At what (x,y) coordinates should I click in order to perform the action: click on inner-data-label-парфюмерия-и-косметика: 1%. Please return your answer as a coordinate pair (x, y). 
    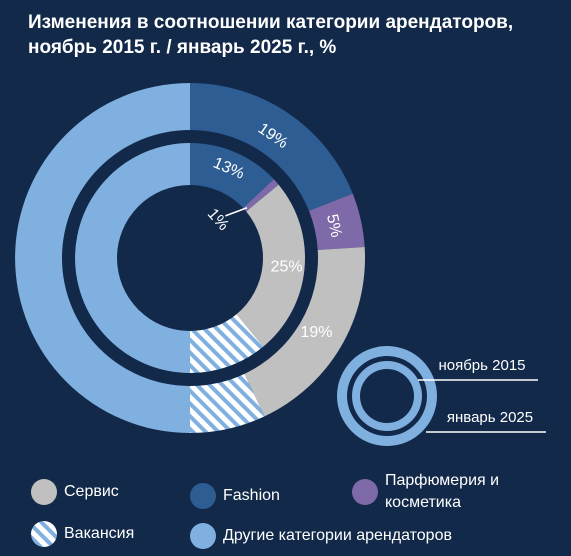
    Looking at the image, I should click on (218, 219).